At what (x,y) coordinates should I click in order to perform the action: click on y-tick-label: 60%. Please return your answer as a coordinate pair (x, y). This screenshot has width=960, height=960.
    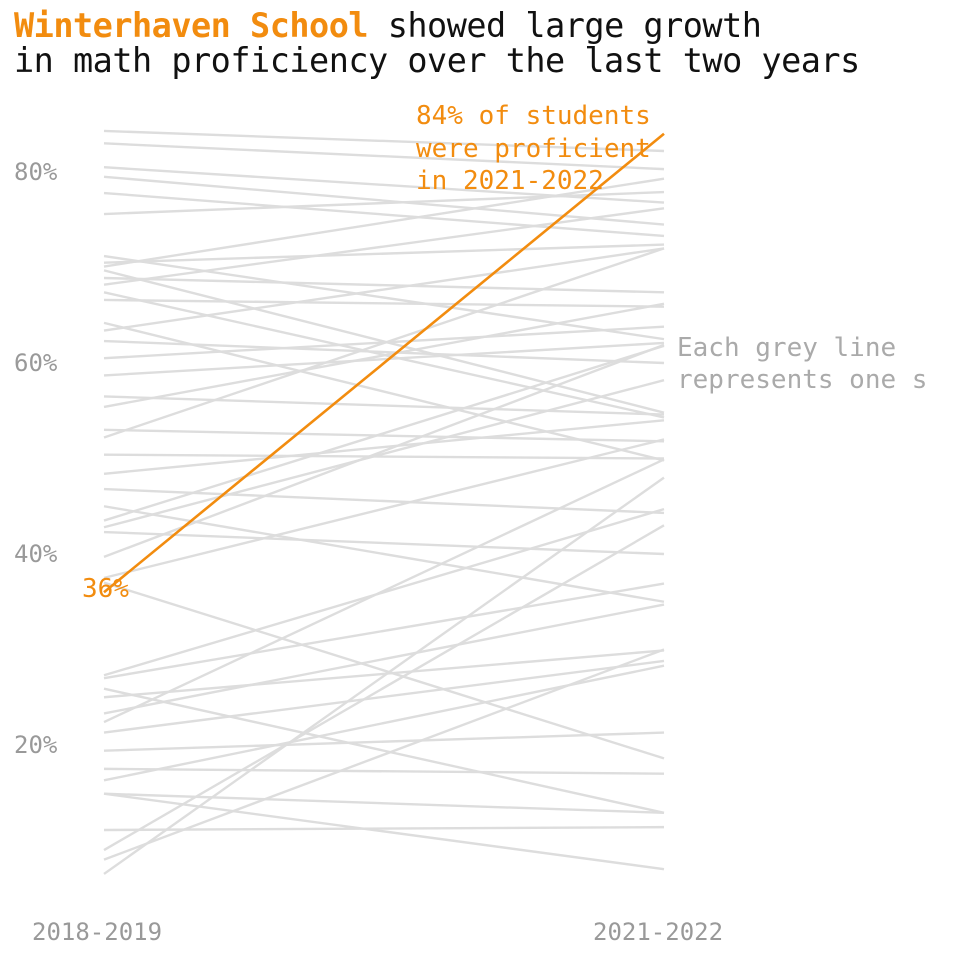
    Looking at the image, I should click on (36, 363).